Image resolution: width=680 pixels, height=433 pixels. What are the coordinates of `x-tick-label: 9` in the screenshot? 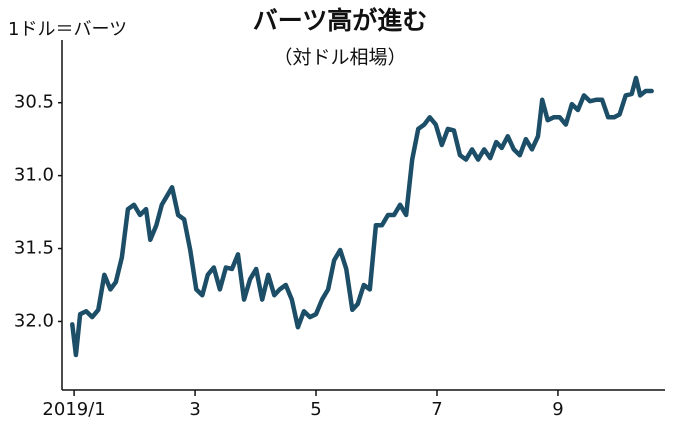 It's located at (557, 409).